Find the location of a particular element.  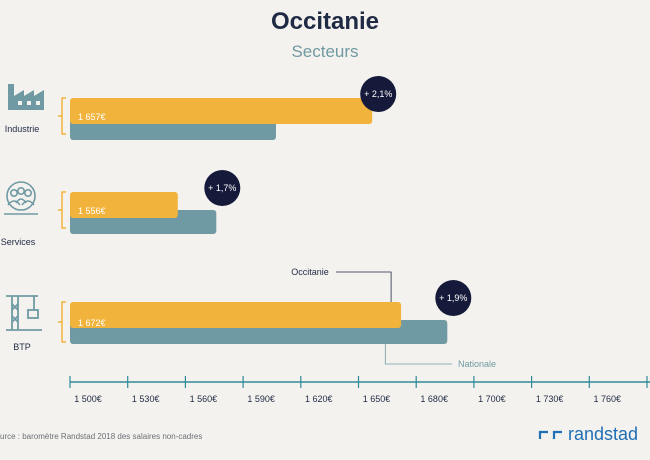

x-tick-label: 1 590€ is located at coordinates (261, 399).